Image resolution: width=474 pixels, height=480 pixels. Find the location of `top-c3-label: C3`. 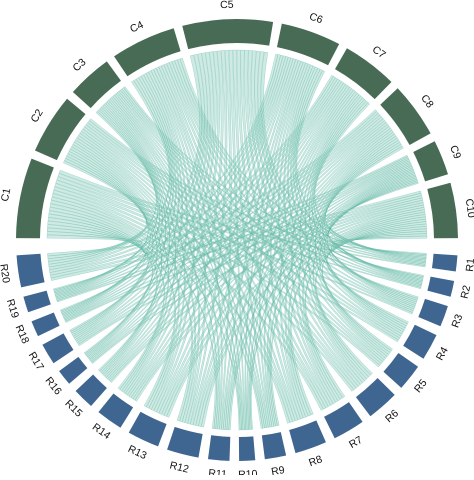

top-c3-label: C3 is located at coordinates (80, 65).